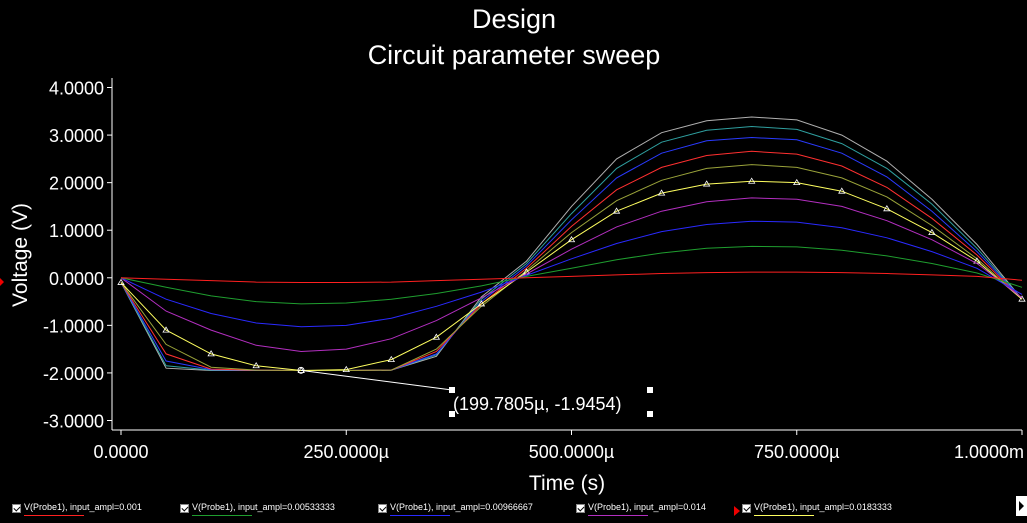 The width and height of the screenshot is (1027, 523). Describe the element at coordinates (73, 326) in the screenshot. I see `y-tick-label: -1.0000` at that location.